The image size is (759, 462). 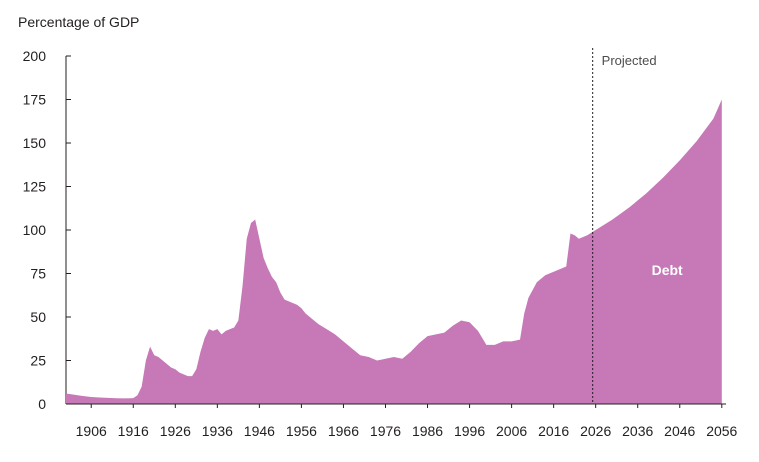 I want to click on x-tick-label: 1936, so click(x=217, y=431).